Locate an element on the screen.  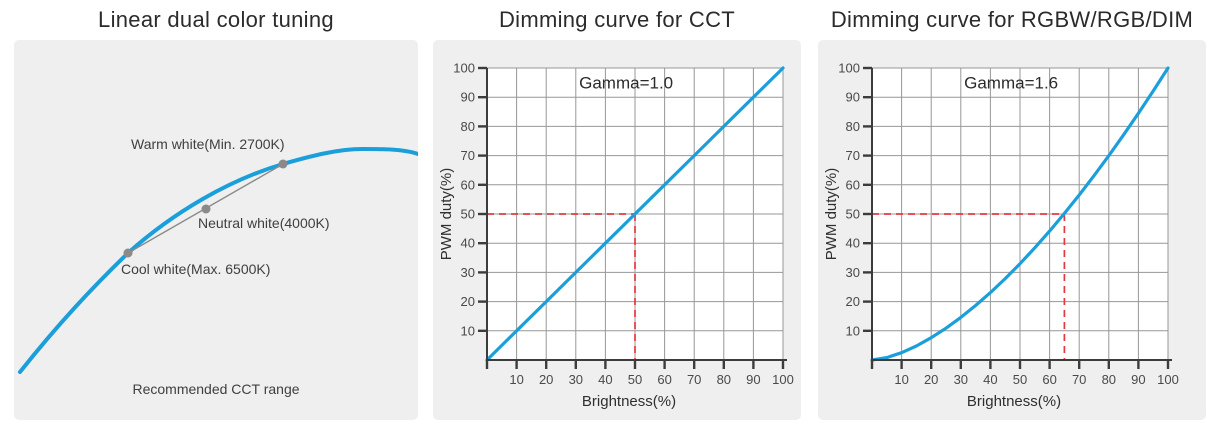
warm-white-label: Warm white(Min. 2700K) is located at coordinates (208, 144).